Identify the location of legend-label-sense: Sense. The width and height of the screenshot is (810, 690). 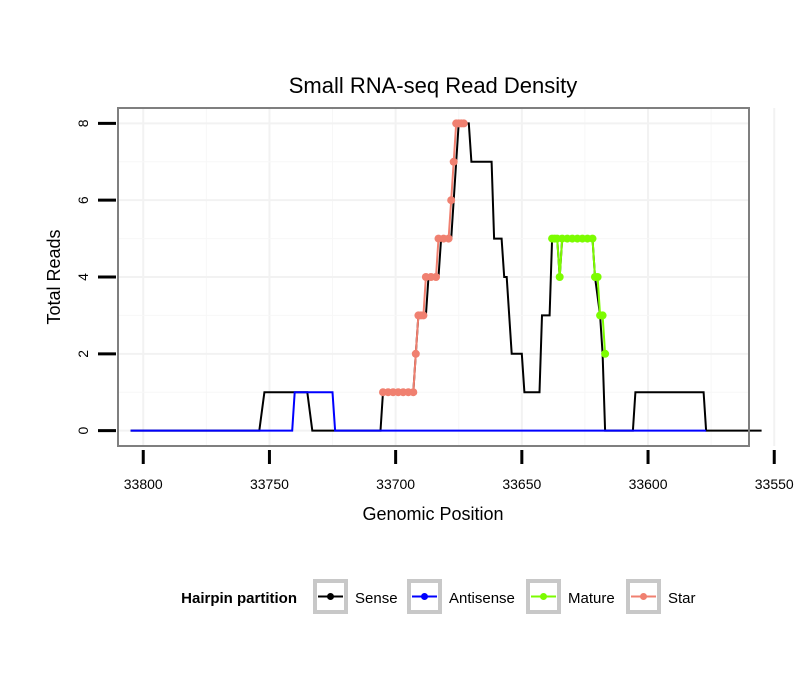
(376, 598).